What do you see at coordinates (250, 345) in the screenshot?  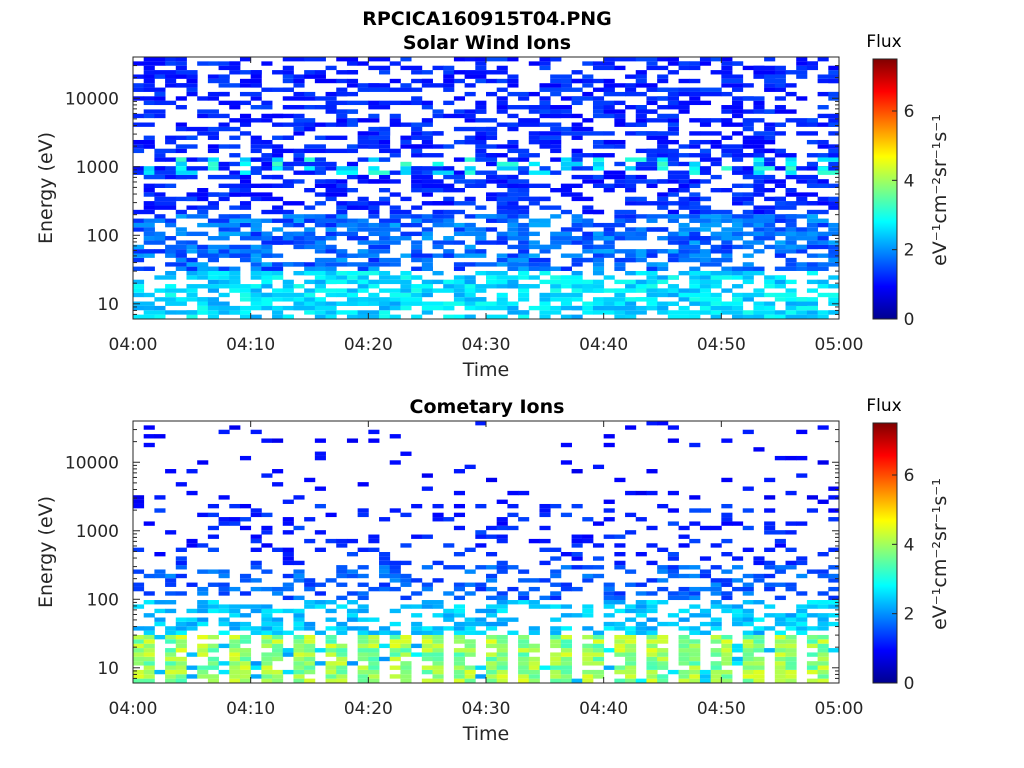 I see `x-tick-label: 04:10` at bounding box center [250, 345].